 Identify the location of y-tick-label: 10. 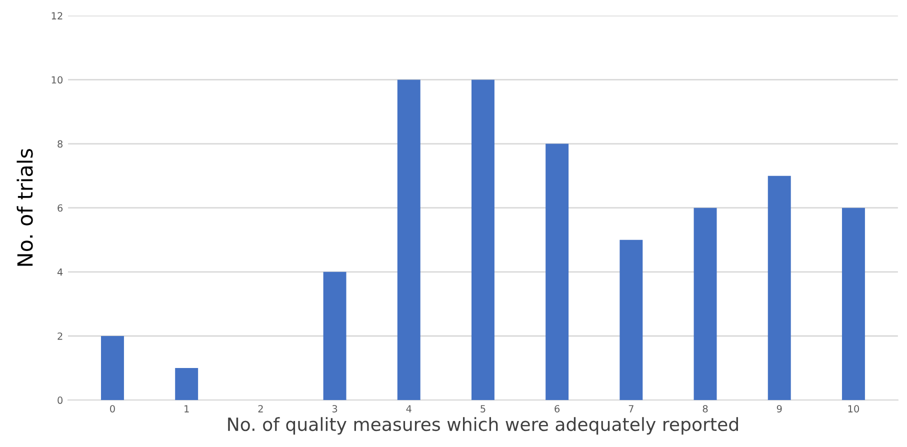
(57, 80).